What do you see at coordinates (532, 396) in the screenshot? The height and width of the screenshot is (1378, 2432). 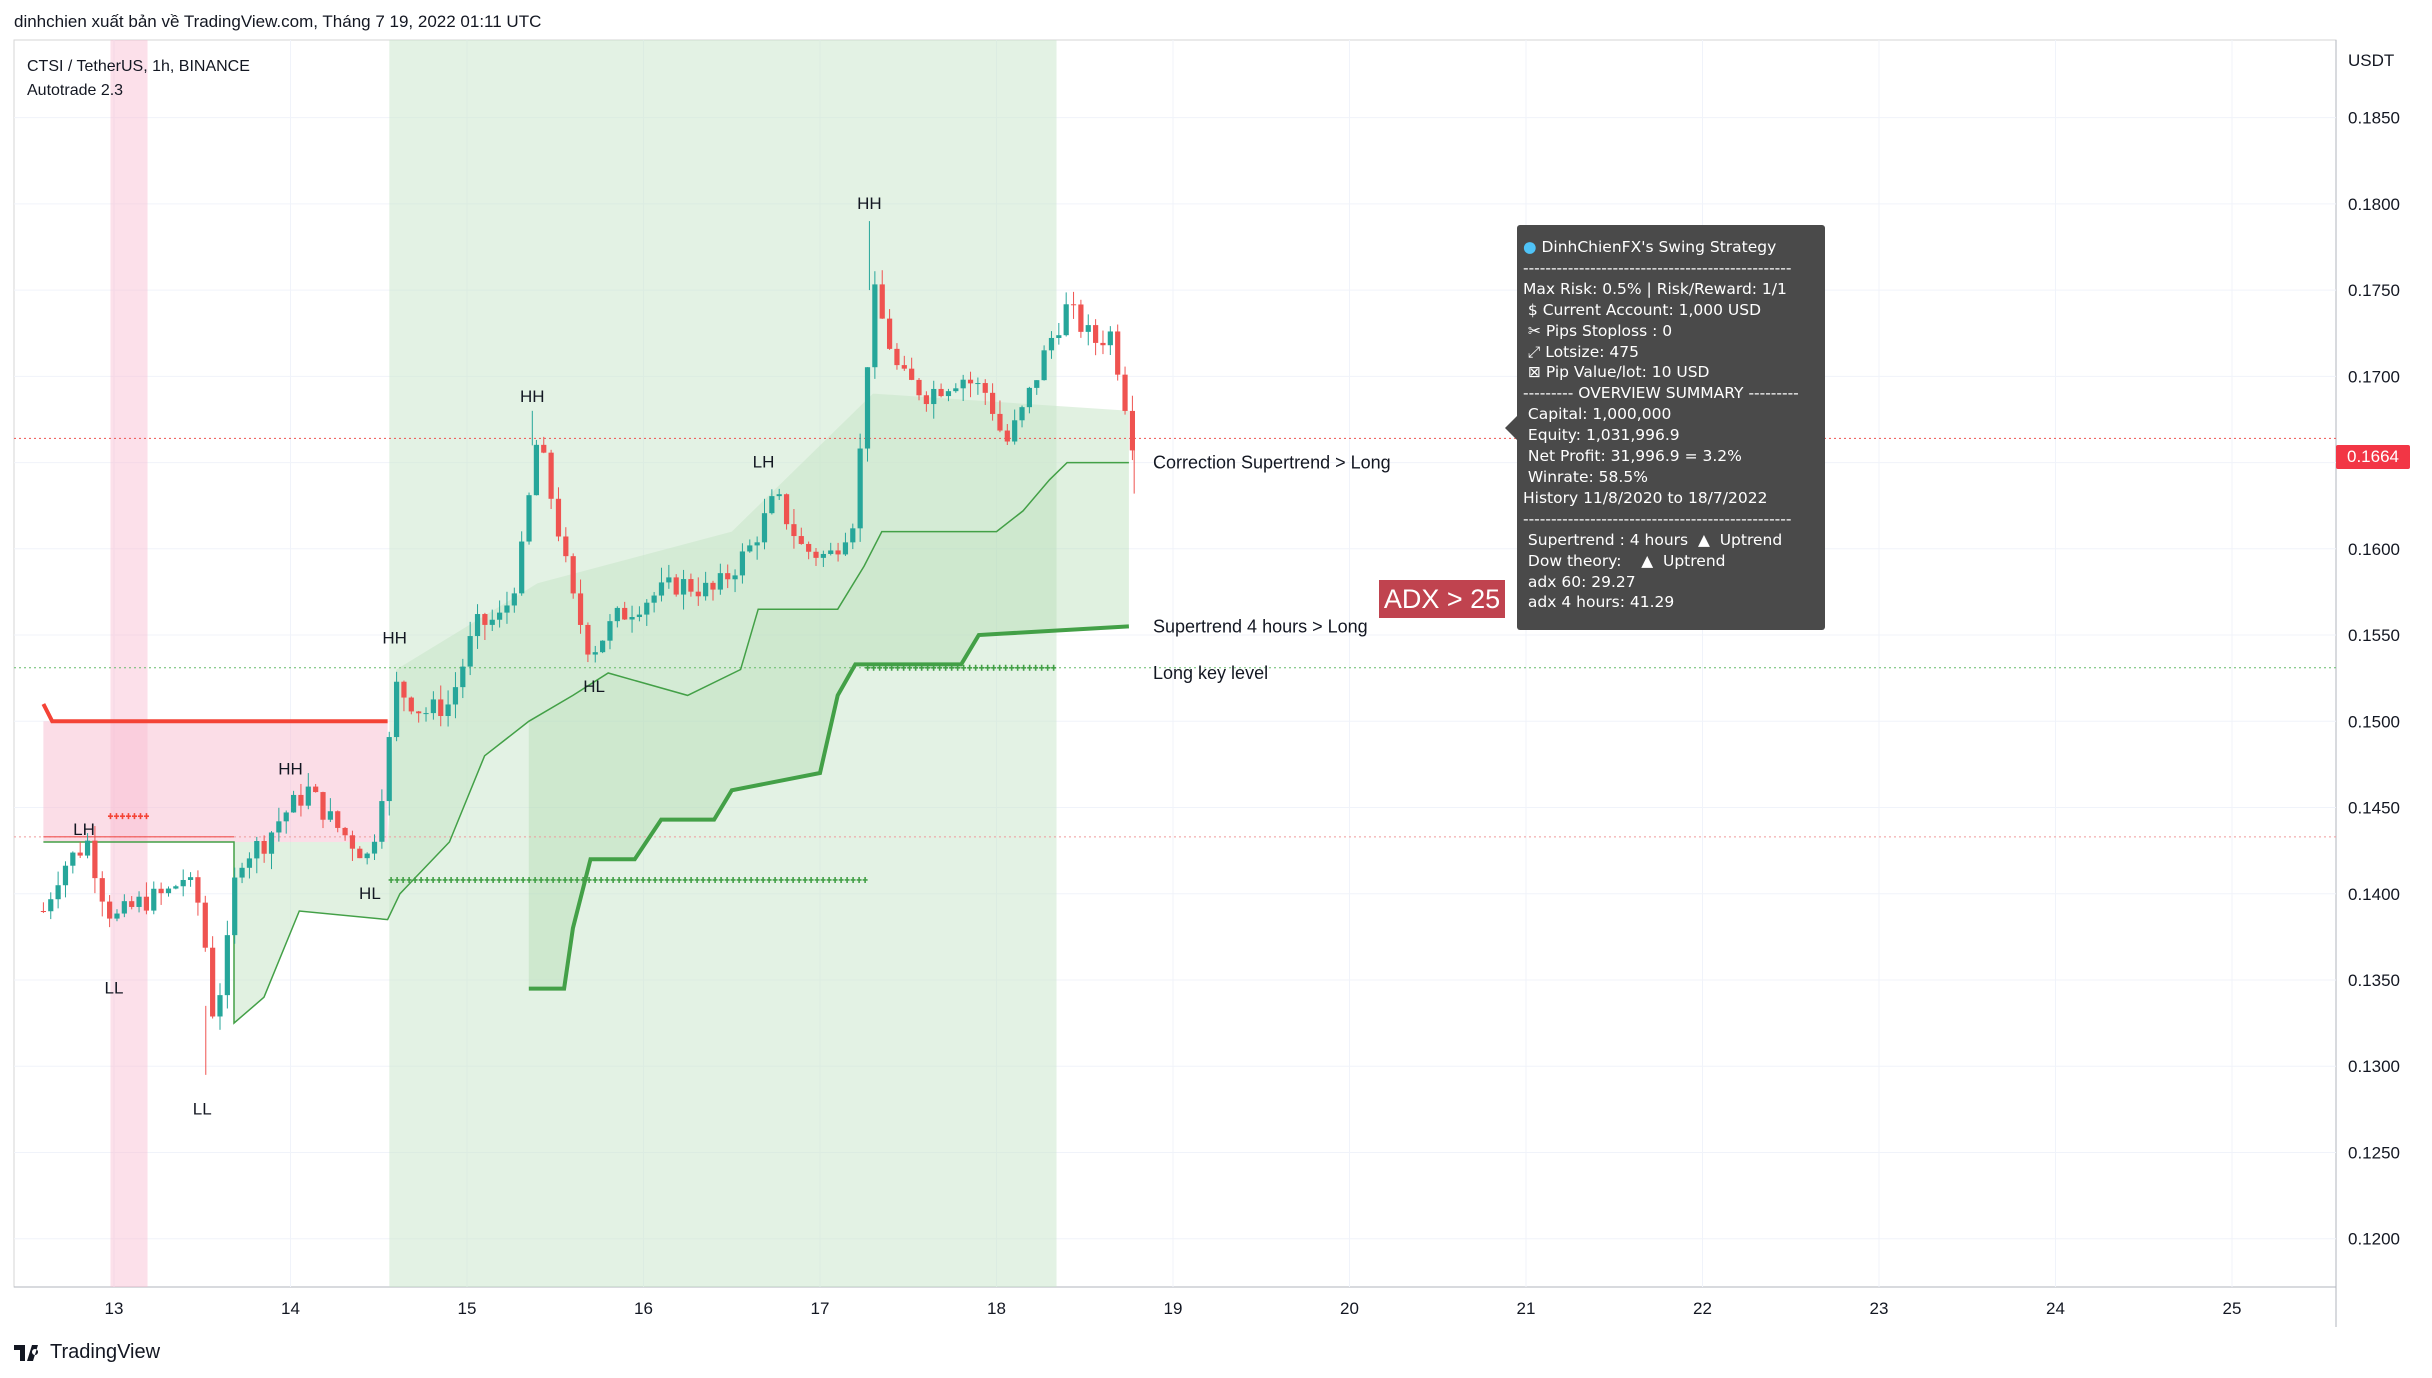 I see `swing-label: HH` at bounding box center [532, 396].